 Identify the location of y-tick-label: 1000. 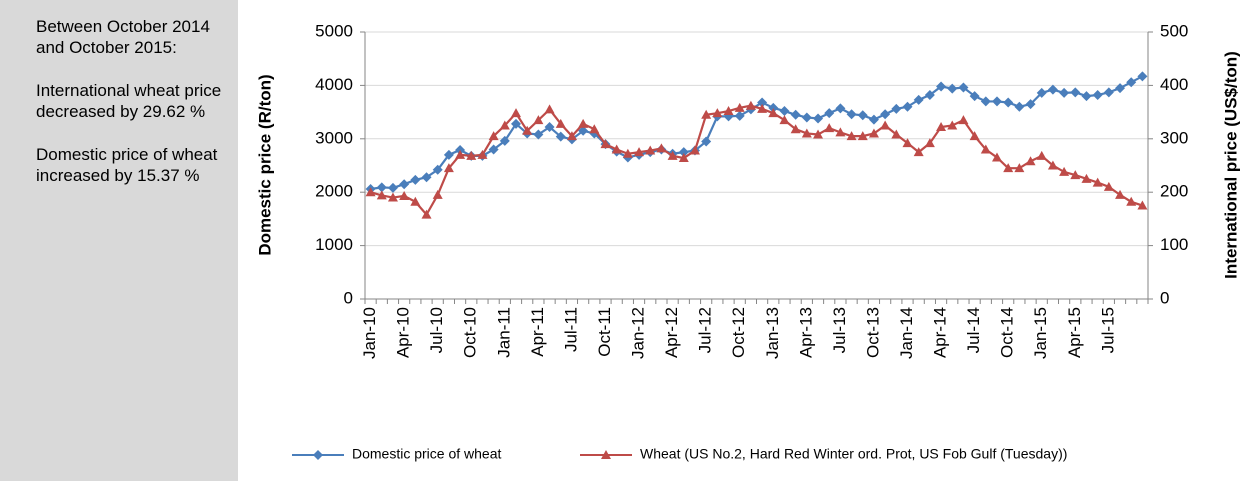
(334, 244).